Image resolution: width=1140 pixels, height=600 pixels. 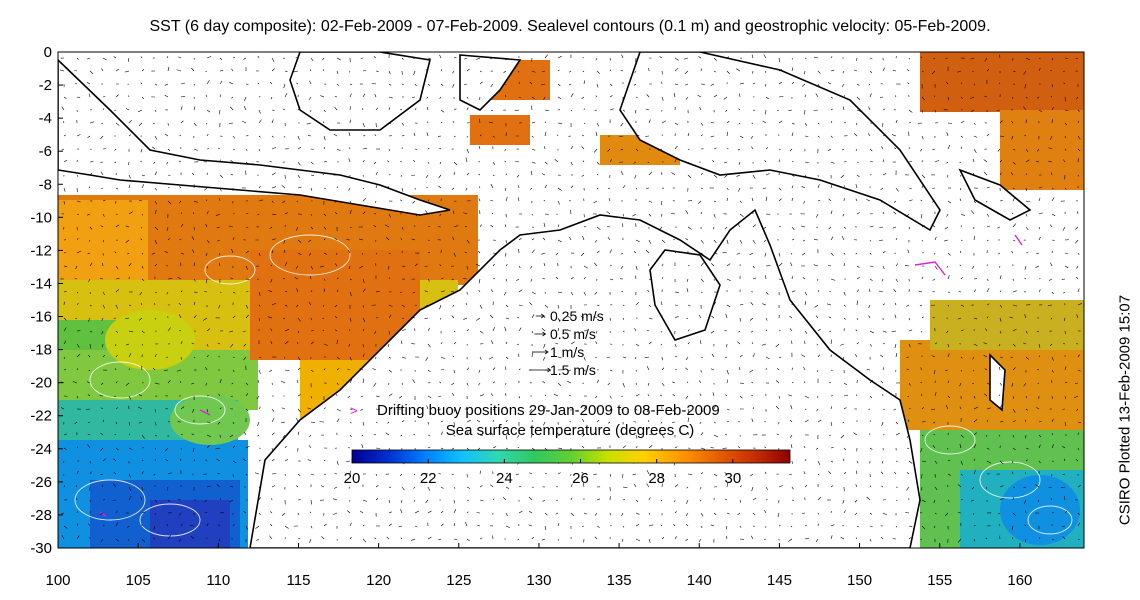 What do you see at coordinates (1019, 580) in the screenshot?
I see `x-tick-label: 160` at bounding box center [1019, 580].